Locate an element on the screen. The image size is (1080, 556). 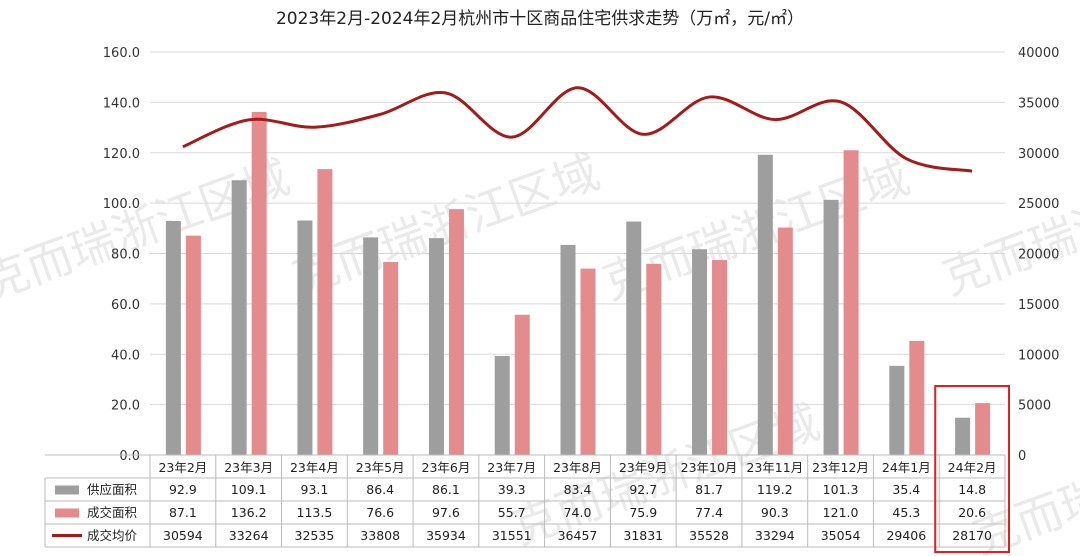
data-label-price: 36457 is located at coordinates (578, 535).